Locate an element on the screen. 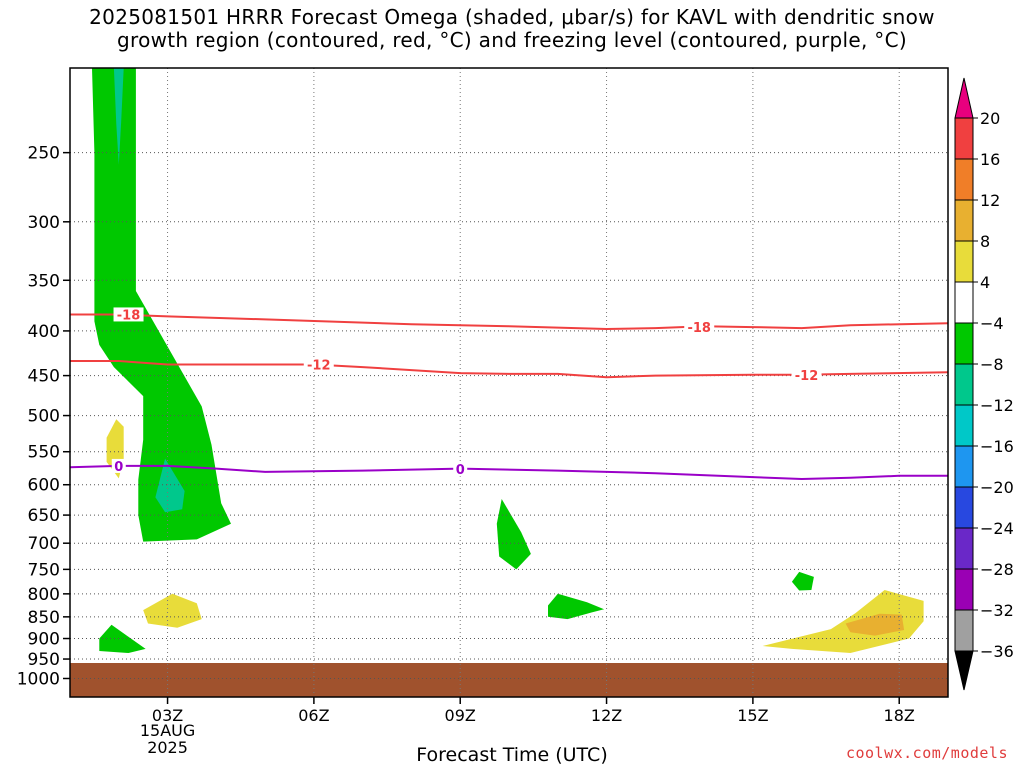 Image resolution: width=1024 pixels, height=768 pixels. y-tick-label-850: 850 is located at coordinates (44, 618).